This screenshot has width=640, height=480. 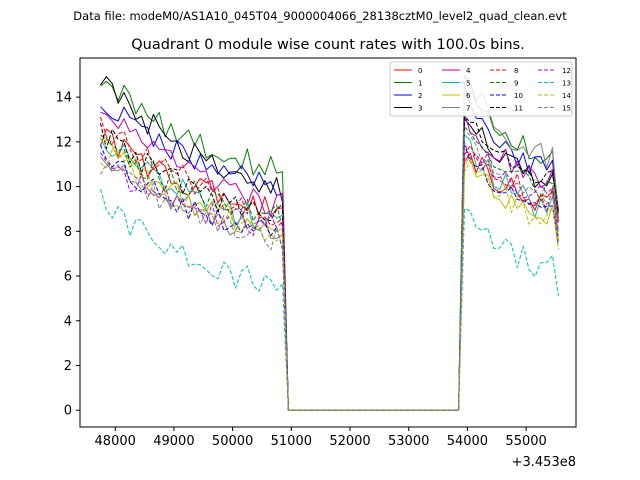 What do you see at coordinates (525, 441) in the screenshot?
I see `x-tick-label: 55000` at bounding box center [525, 441].